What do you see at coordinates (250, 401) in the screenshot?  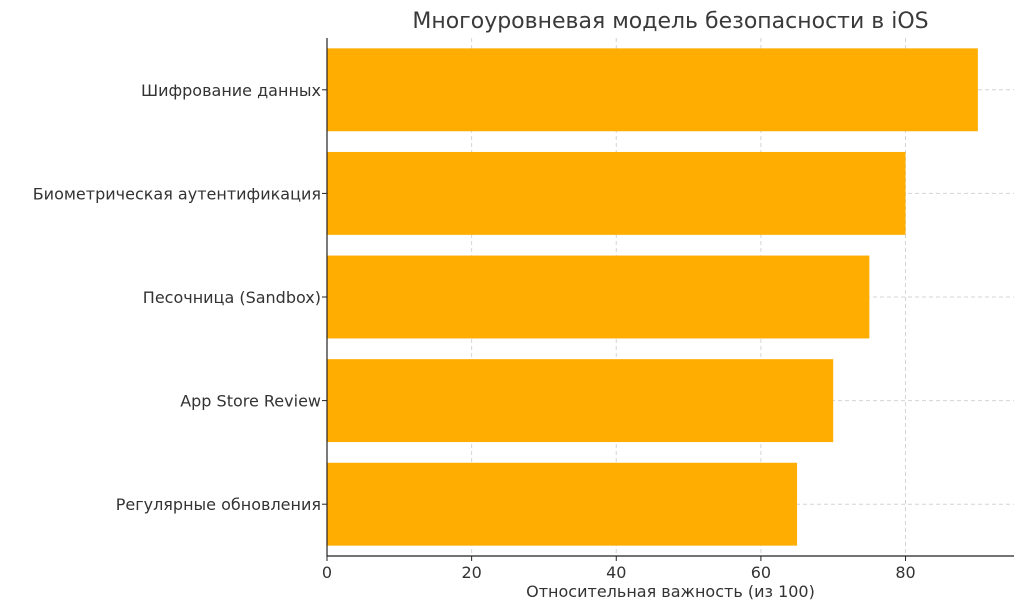 I see `category-label-3: App Store Review` at bounding box center [250, 401].